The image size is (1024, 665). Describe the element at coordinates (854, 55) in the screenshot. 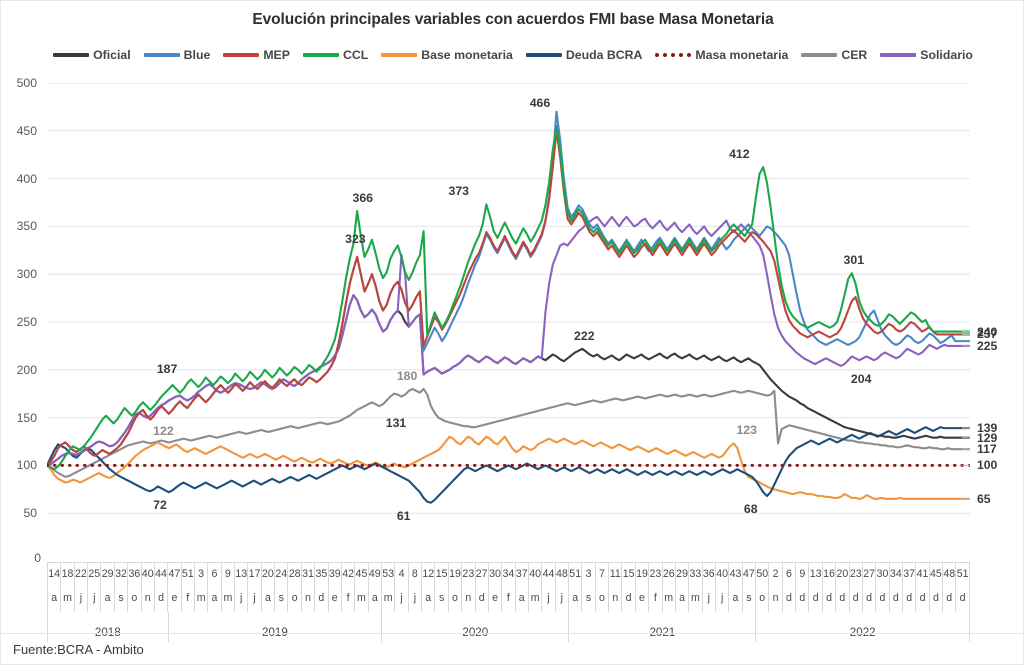

I see `legend-label: CER` at that location.